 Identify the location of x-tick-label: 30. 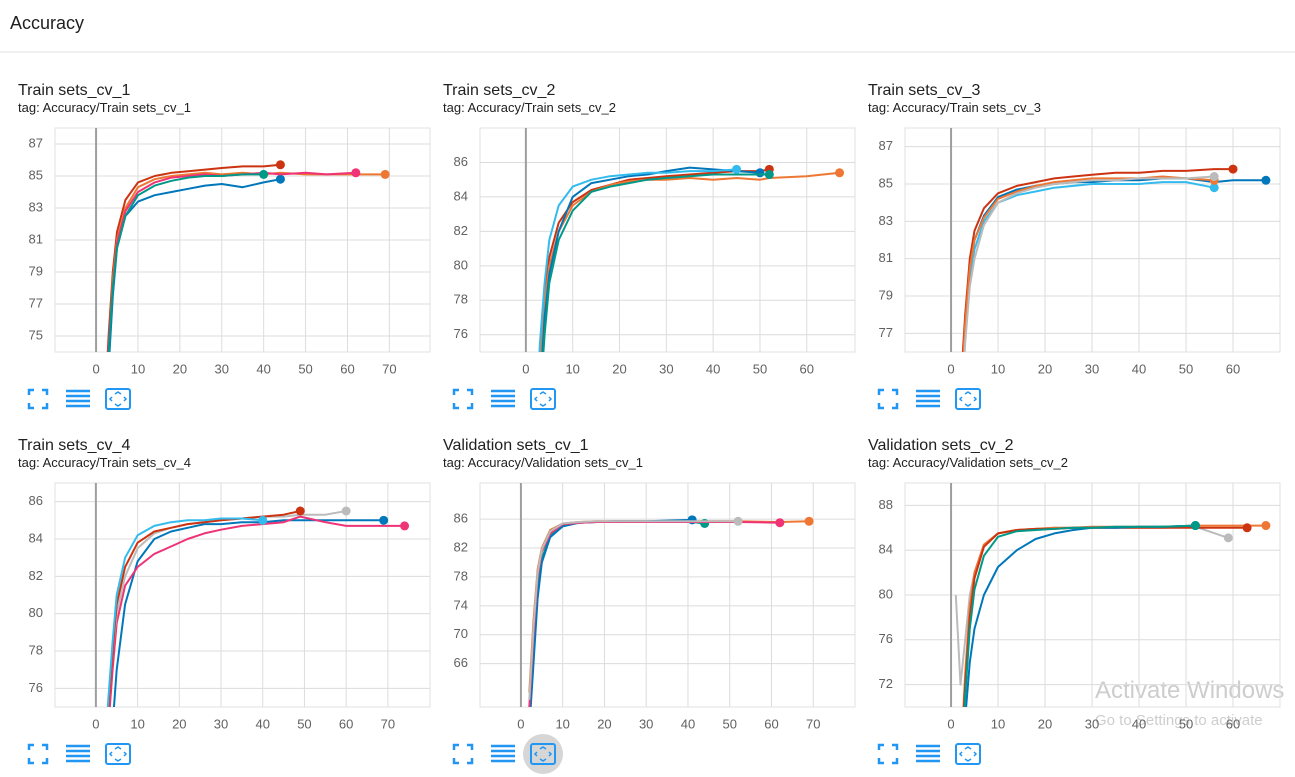
(222, 368).